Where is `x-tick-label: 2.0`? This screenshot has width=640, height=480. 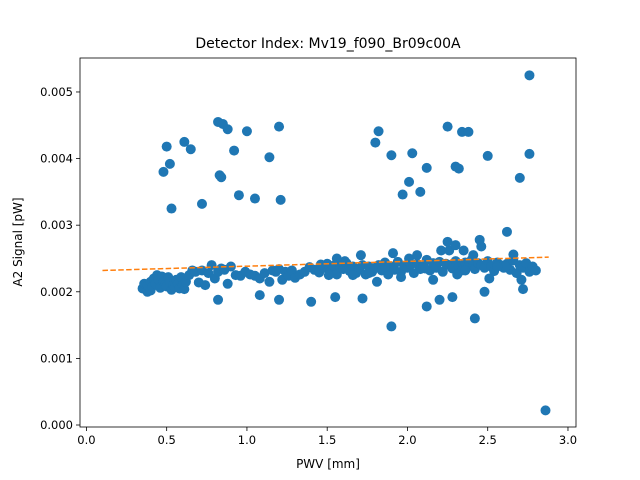 x-tick-label: 2.0 is located at coordinates (407, 440).